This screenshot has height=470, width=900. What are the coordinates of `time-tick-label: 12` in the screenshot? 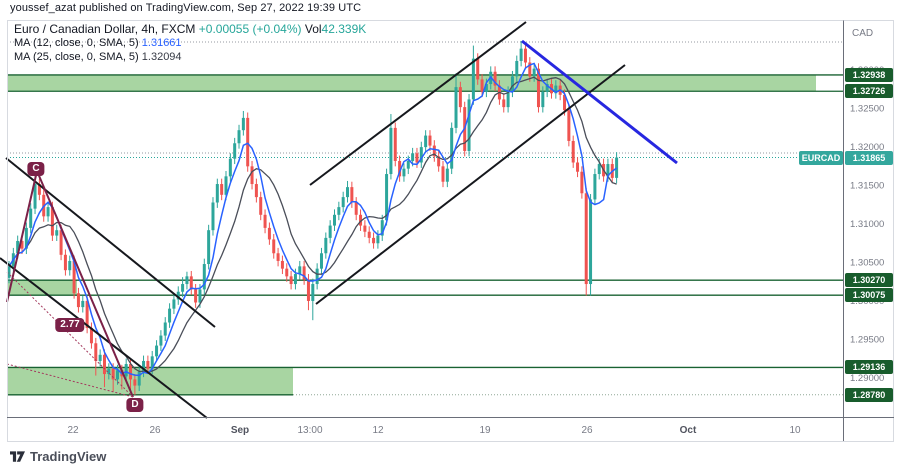 It's located at (378, 430).